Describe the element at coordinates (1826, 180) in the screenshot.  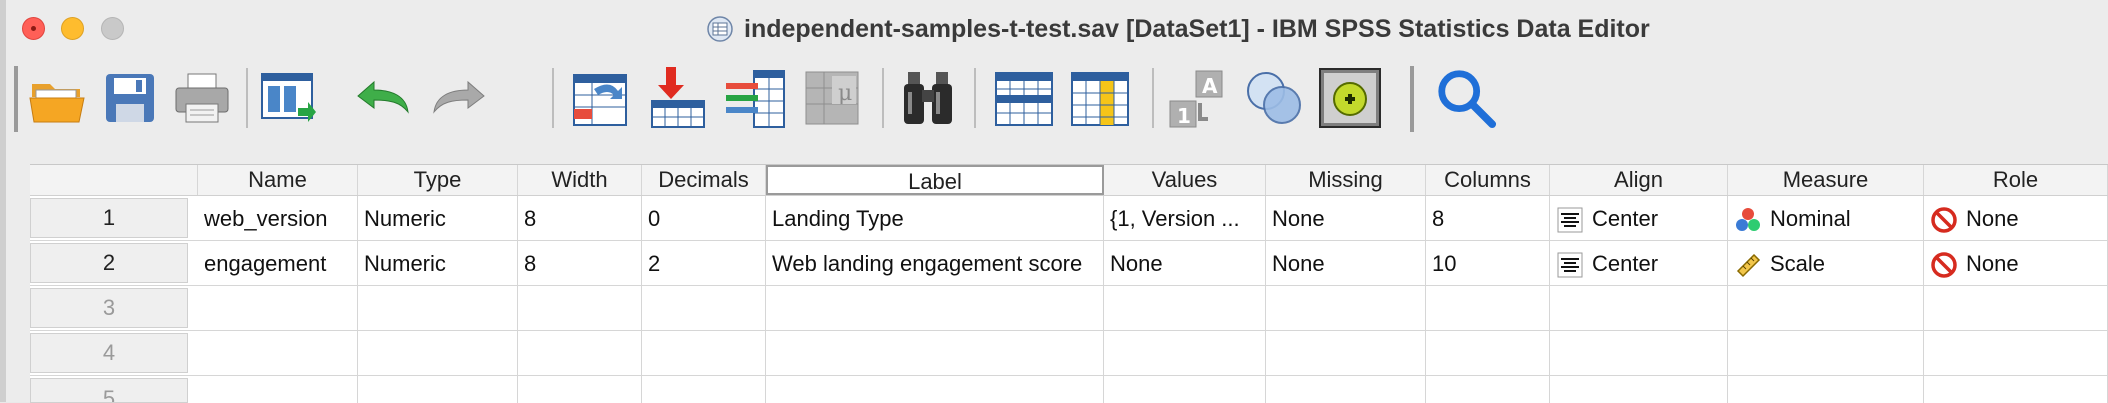
I see `header-measure: Measure` at that location.